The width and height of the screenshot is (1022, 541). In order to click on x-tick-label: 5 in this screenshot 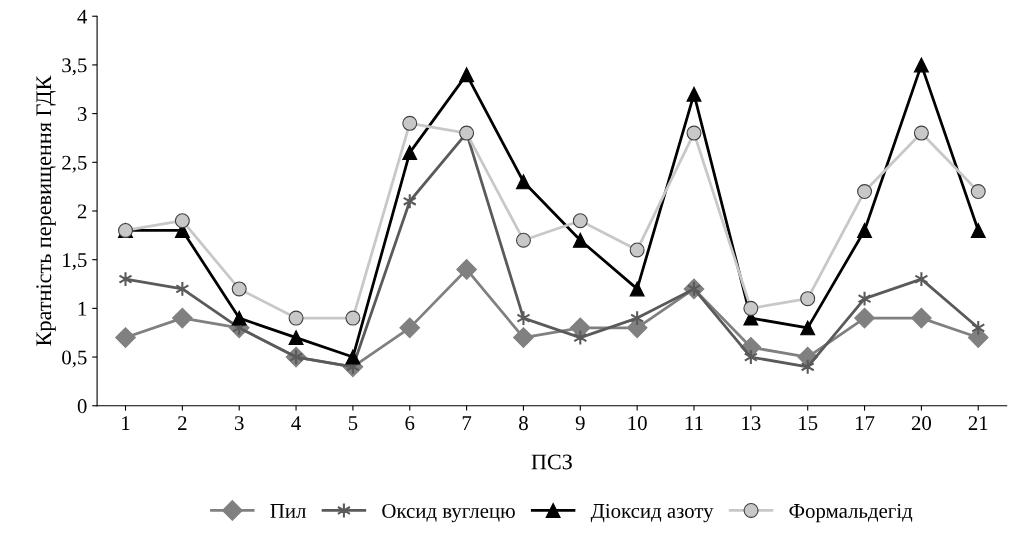, I will do `click(353, 423)`.